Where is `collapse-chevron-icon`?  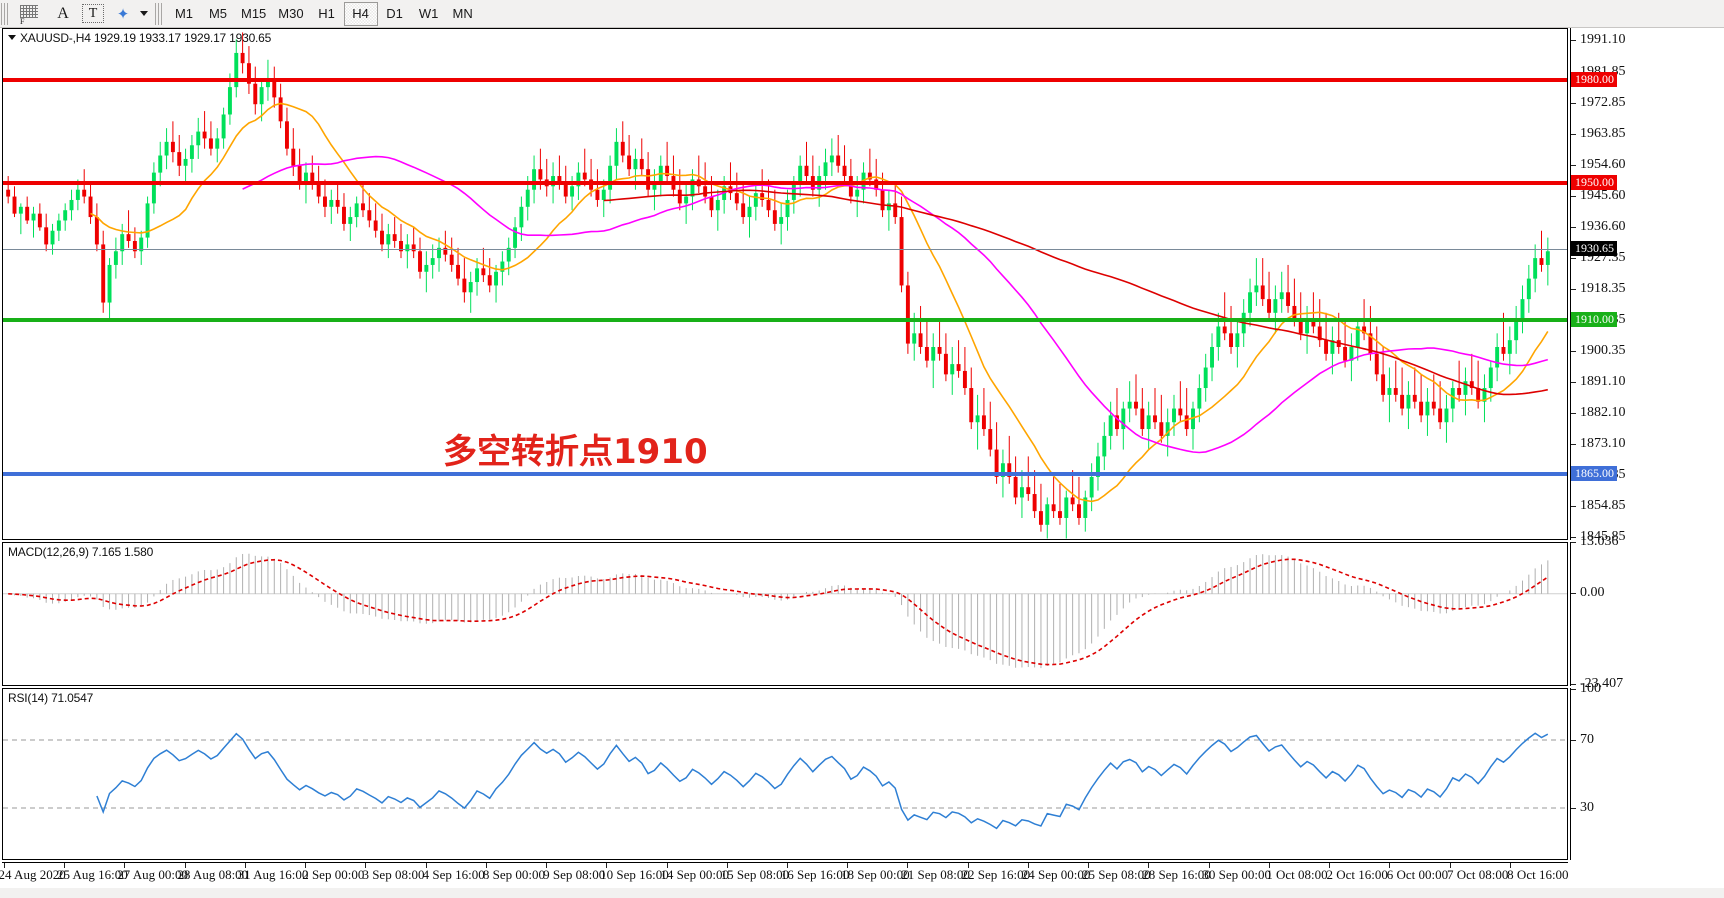
collapse-chevron-icon is located at coordinates (12, 37).